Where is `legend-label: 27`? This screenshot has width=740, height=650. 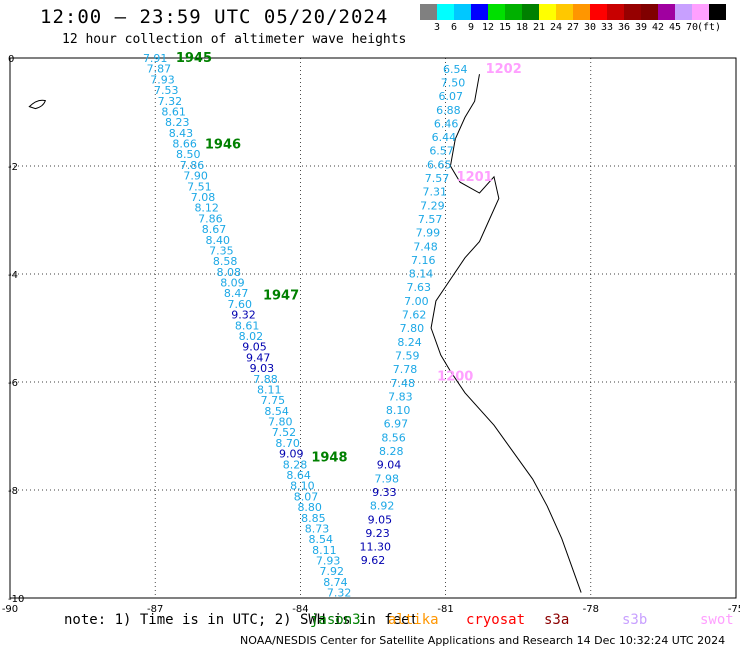 legend-label: 27 is located at coordinates (573, 27).